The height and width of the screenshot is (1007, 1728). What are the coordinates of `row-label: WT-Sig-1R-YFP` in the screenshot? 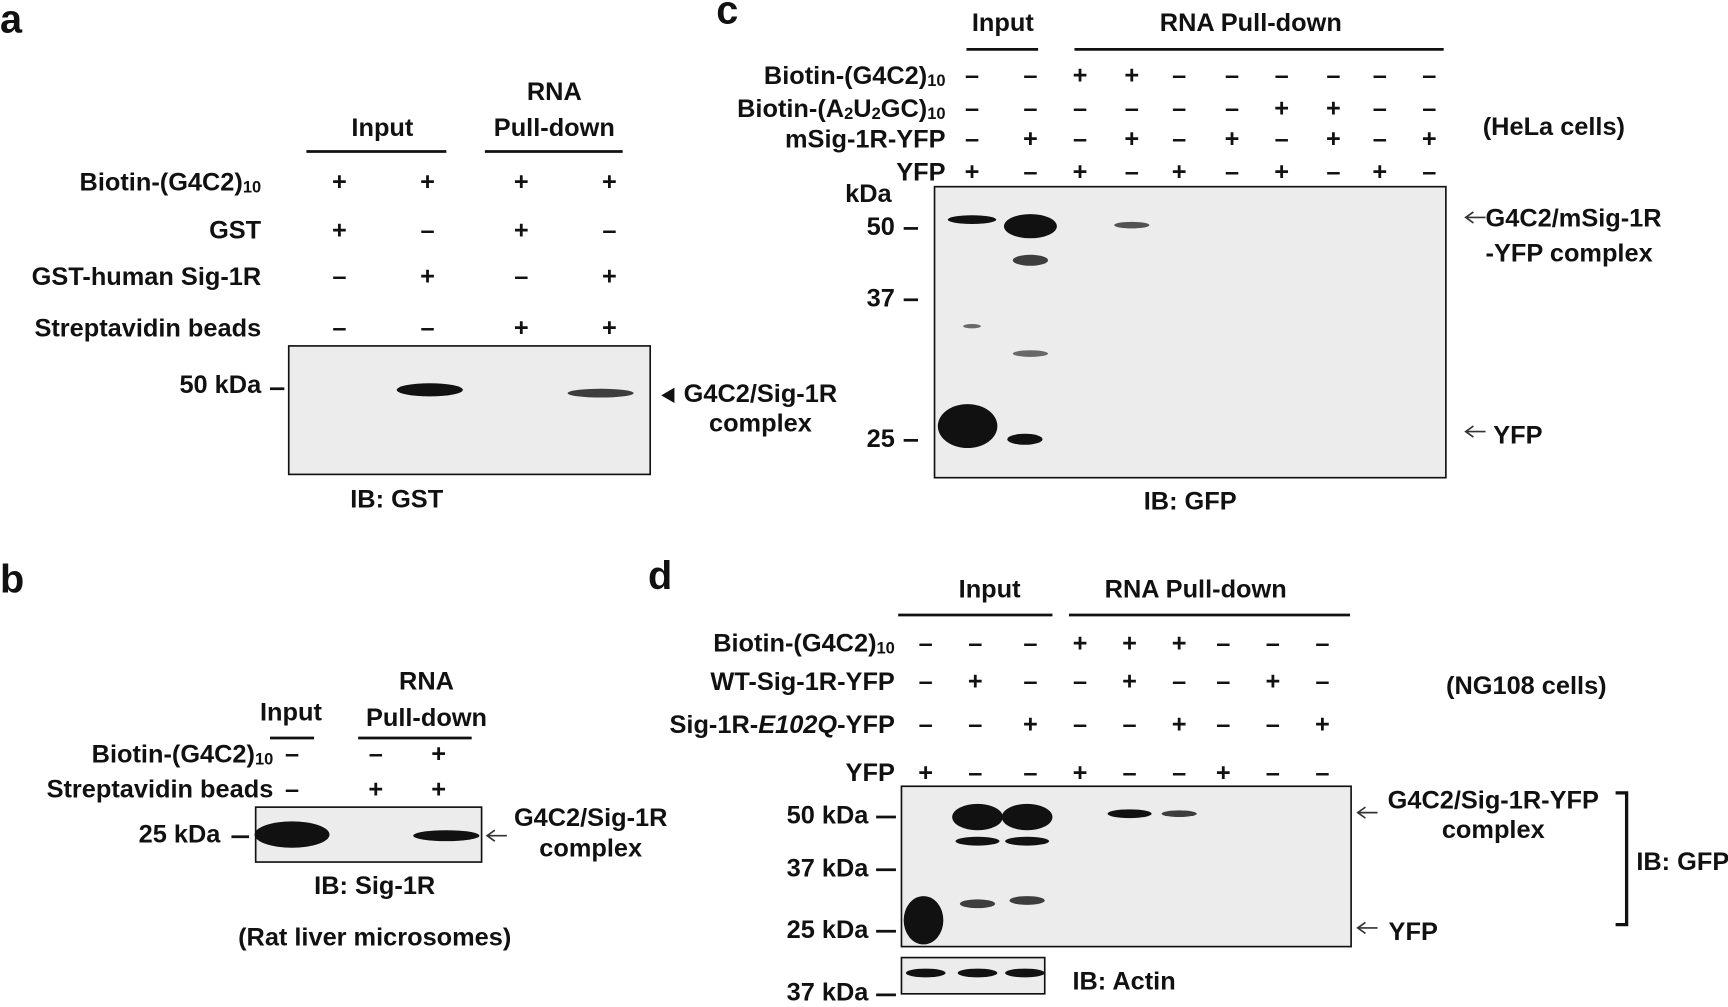 It's located at (802, 682).